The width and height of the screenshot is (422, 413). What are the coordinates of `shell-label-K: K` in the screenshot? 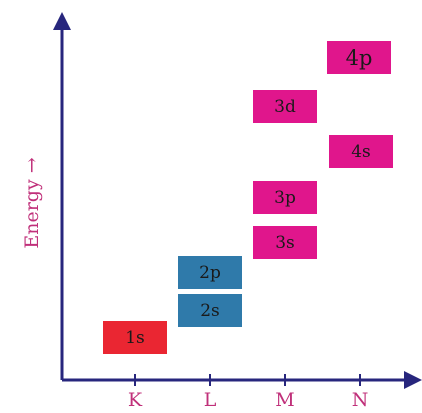 It's located at (135, 400).